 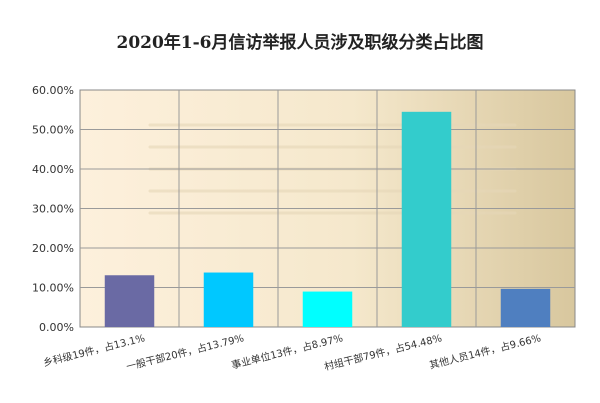 I want to click on y-tick-label: 30.00%, so click(x=53, y=209).